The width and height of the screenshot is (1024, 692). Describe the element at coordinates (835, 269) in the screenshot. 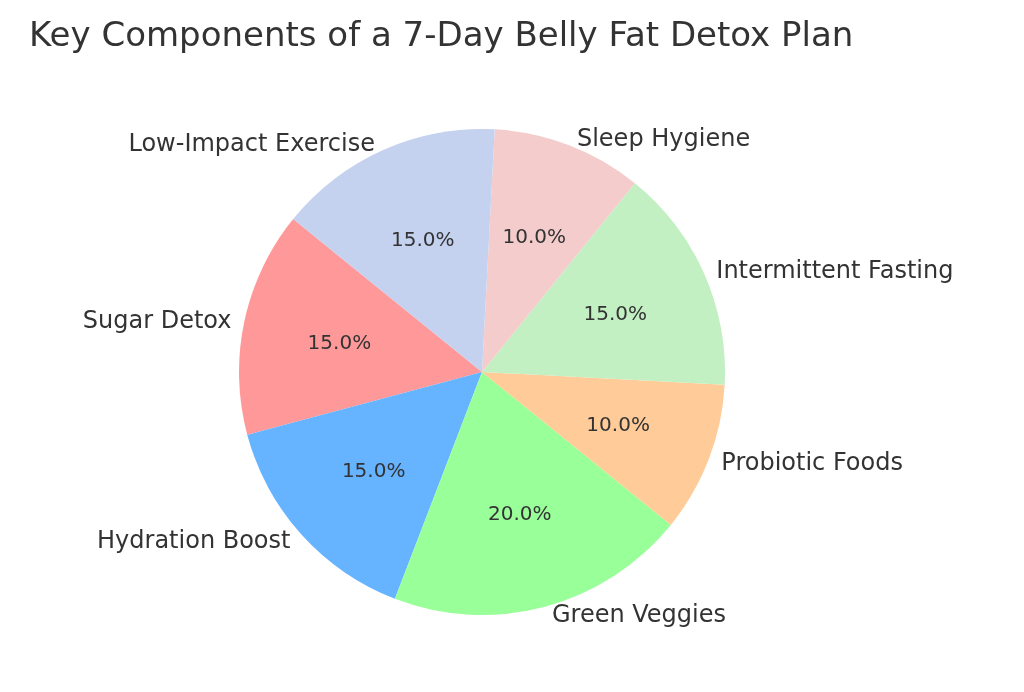

I see `slice-label: Intermittent Fasting` at that location.